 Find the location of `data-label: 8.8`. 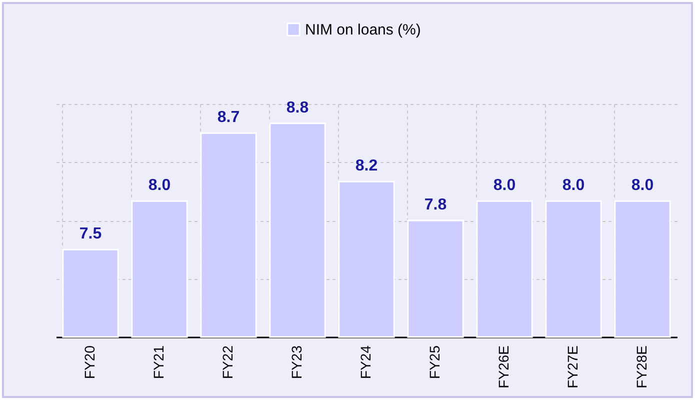

data-label: 8.8 is located at coordinates (297, 107).